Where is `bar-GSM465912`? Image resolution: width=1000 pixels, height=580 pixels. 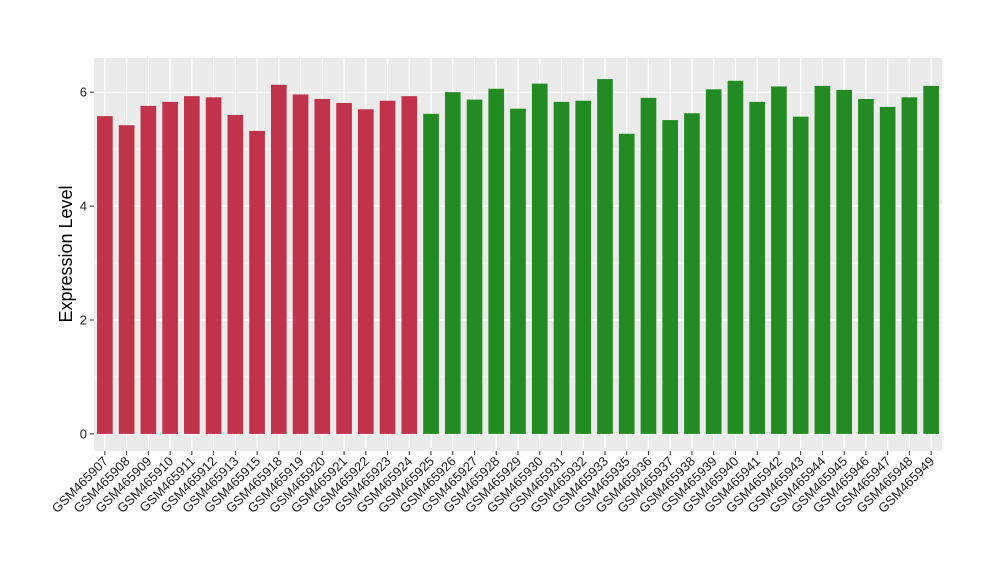 bar-GSM465912 is located at coordinates (213, 265).